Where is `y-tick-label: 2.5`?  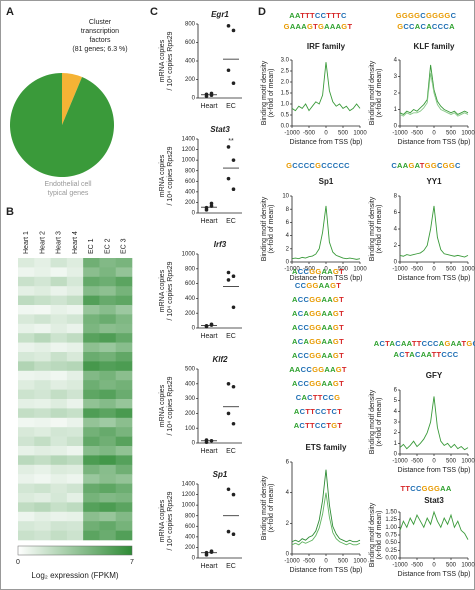
y-tick-label: 2.5 is located at coordinates (285, 72).